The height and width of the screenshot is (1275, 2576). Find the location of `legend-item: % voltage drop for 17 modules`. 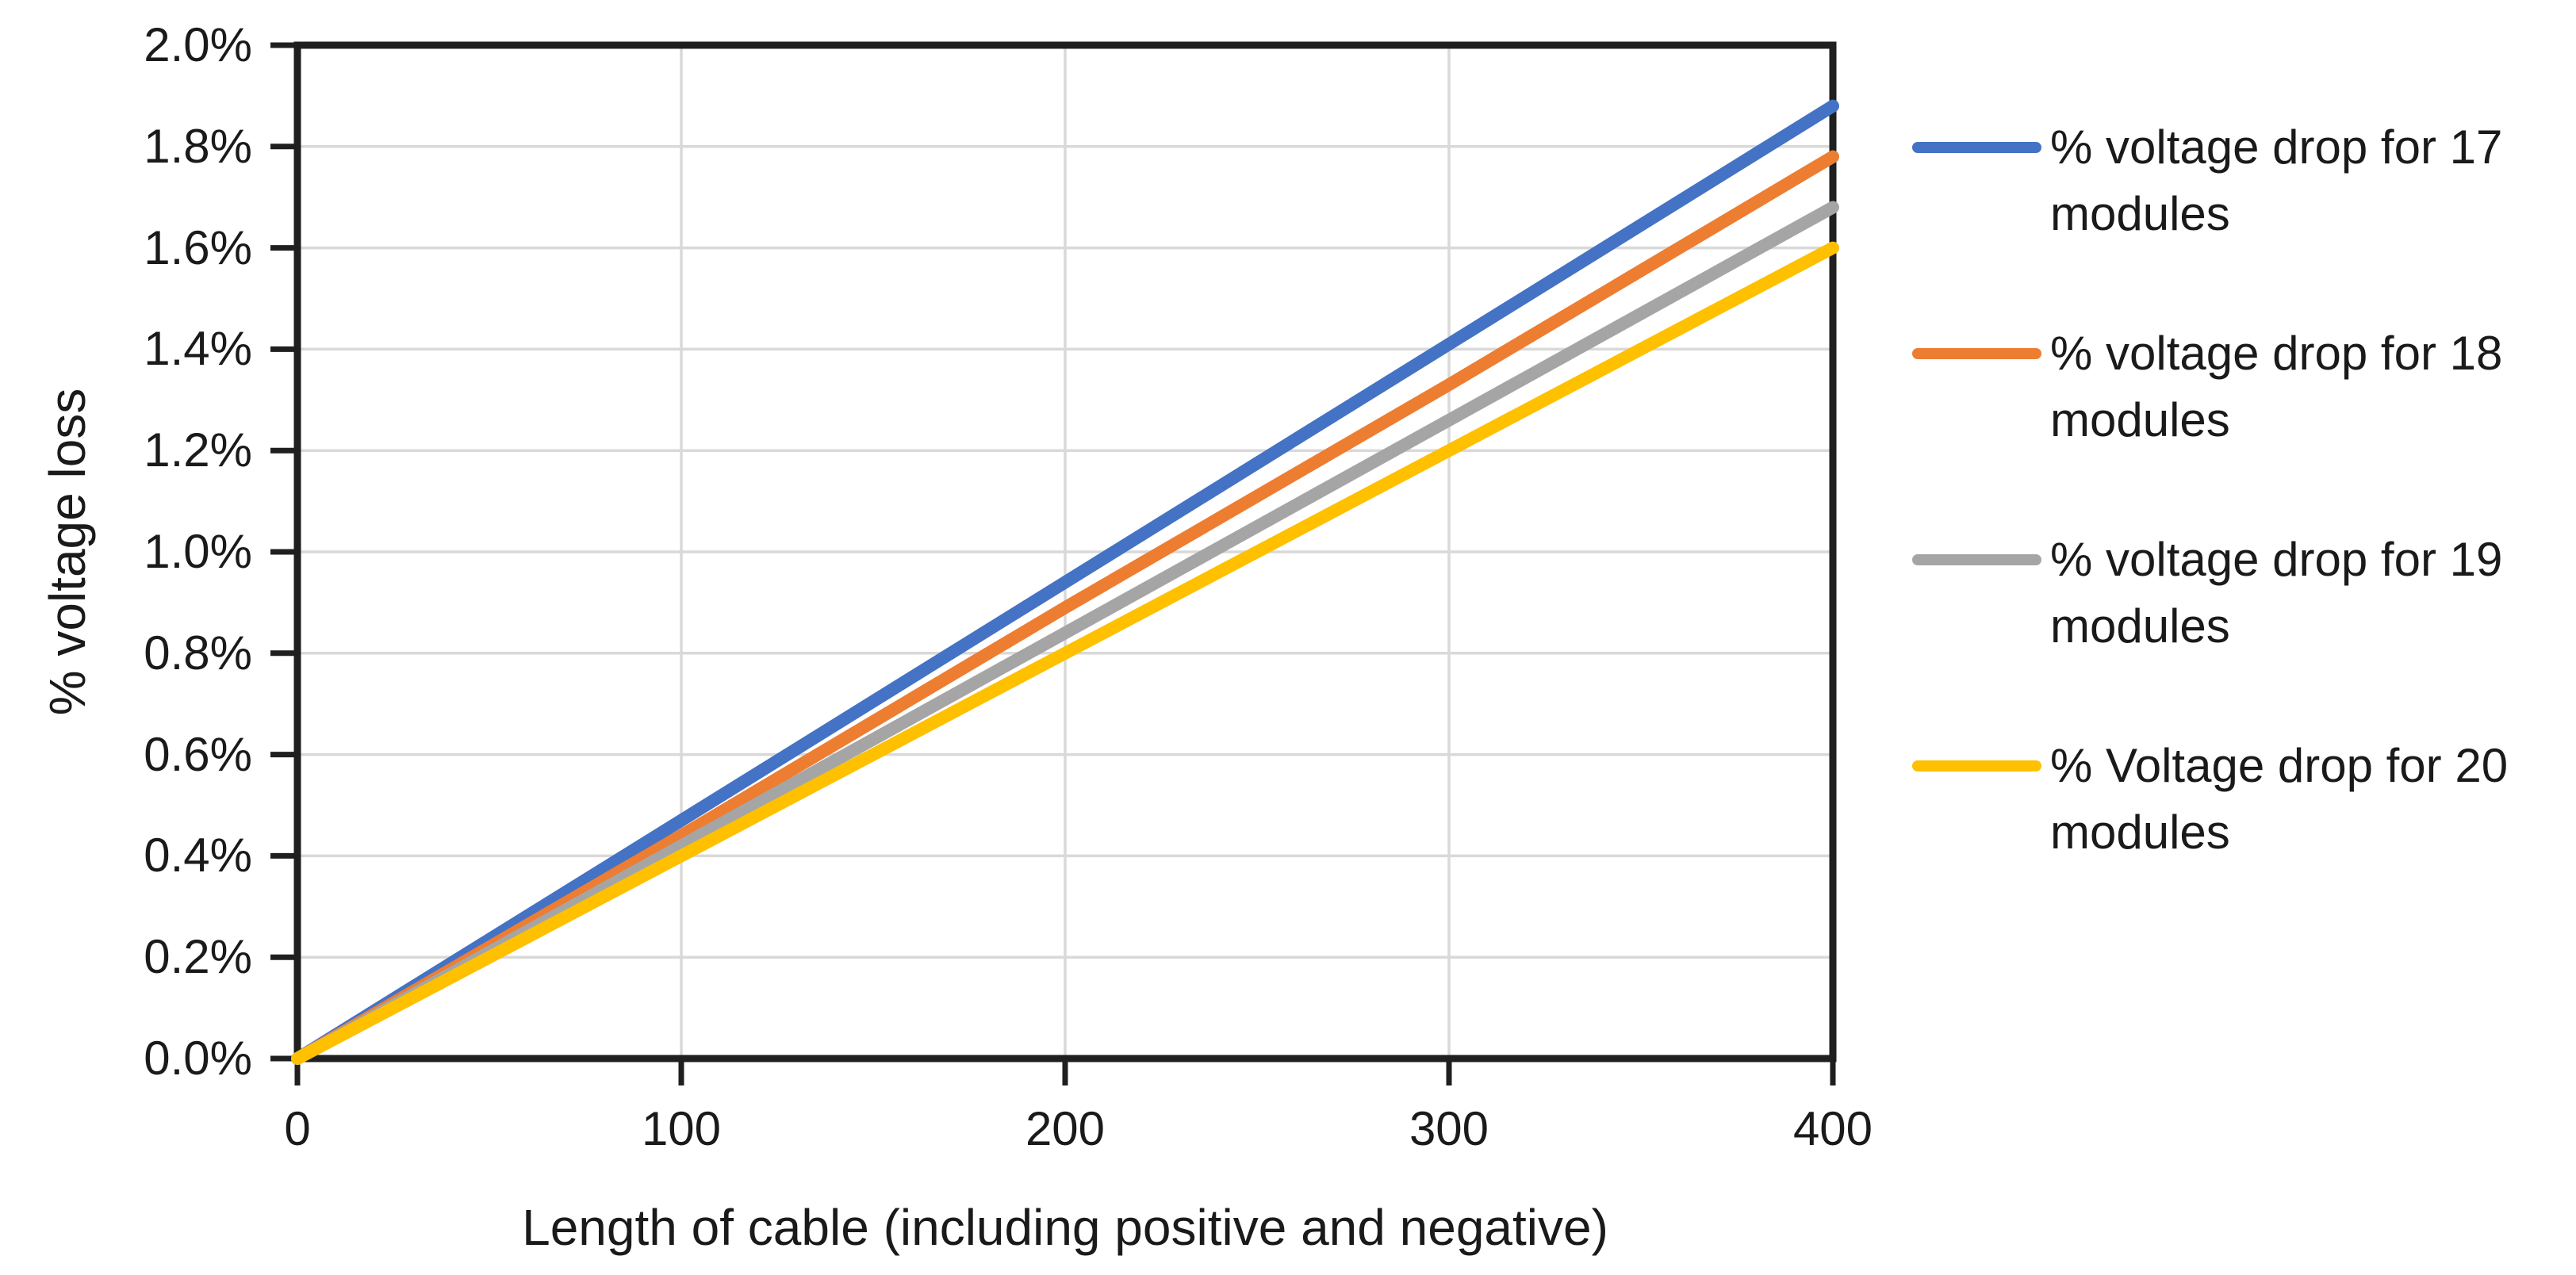

legend-item: % voltage drop for 17 modules is located at coordinates (2244, 180).